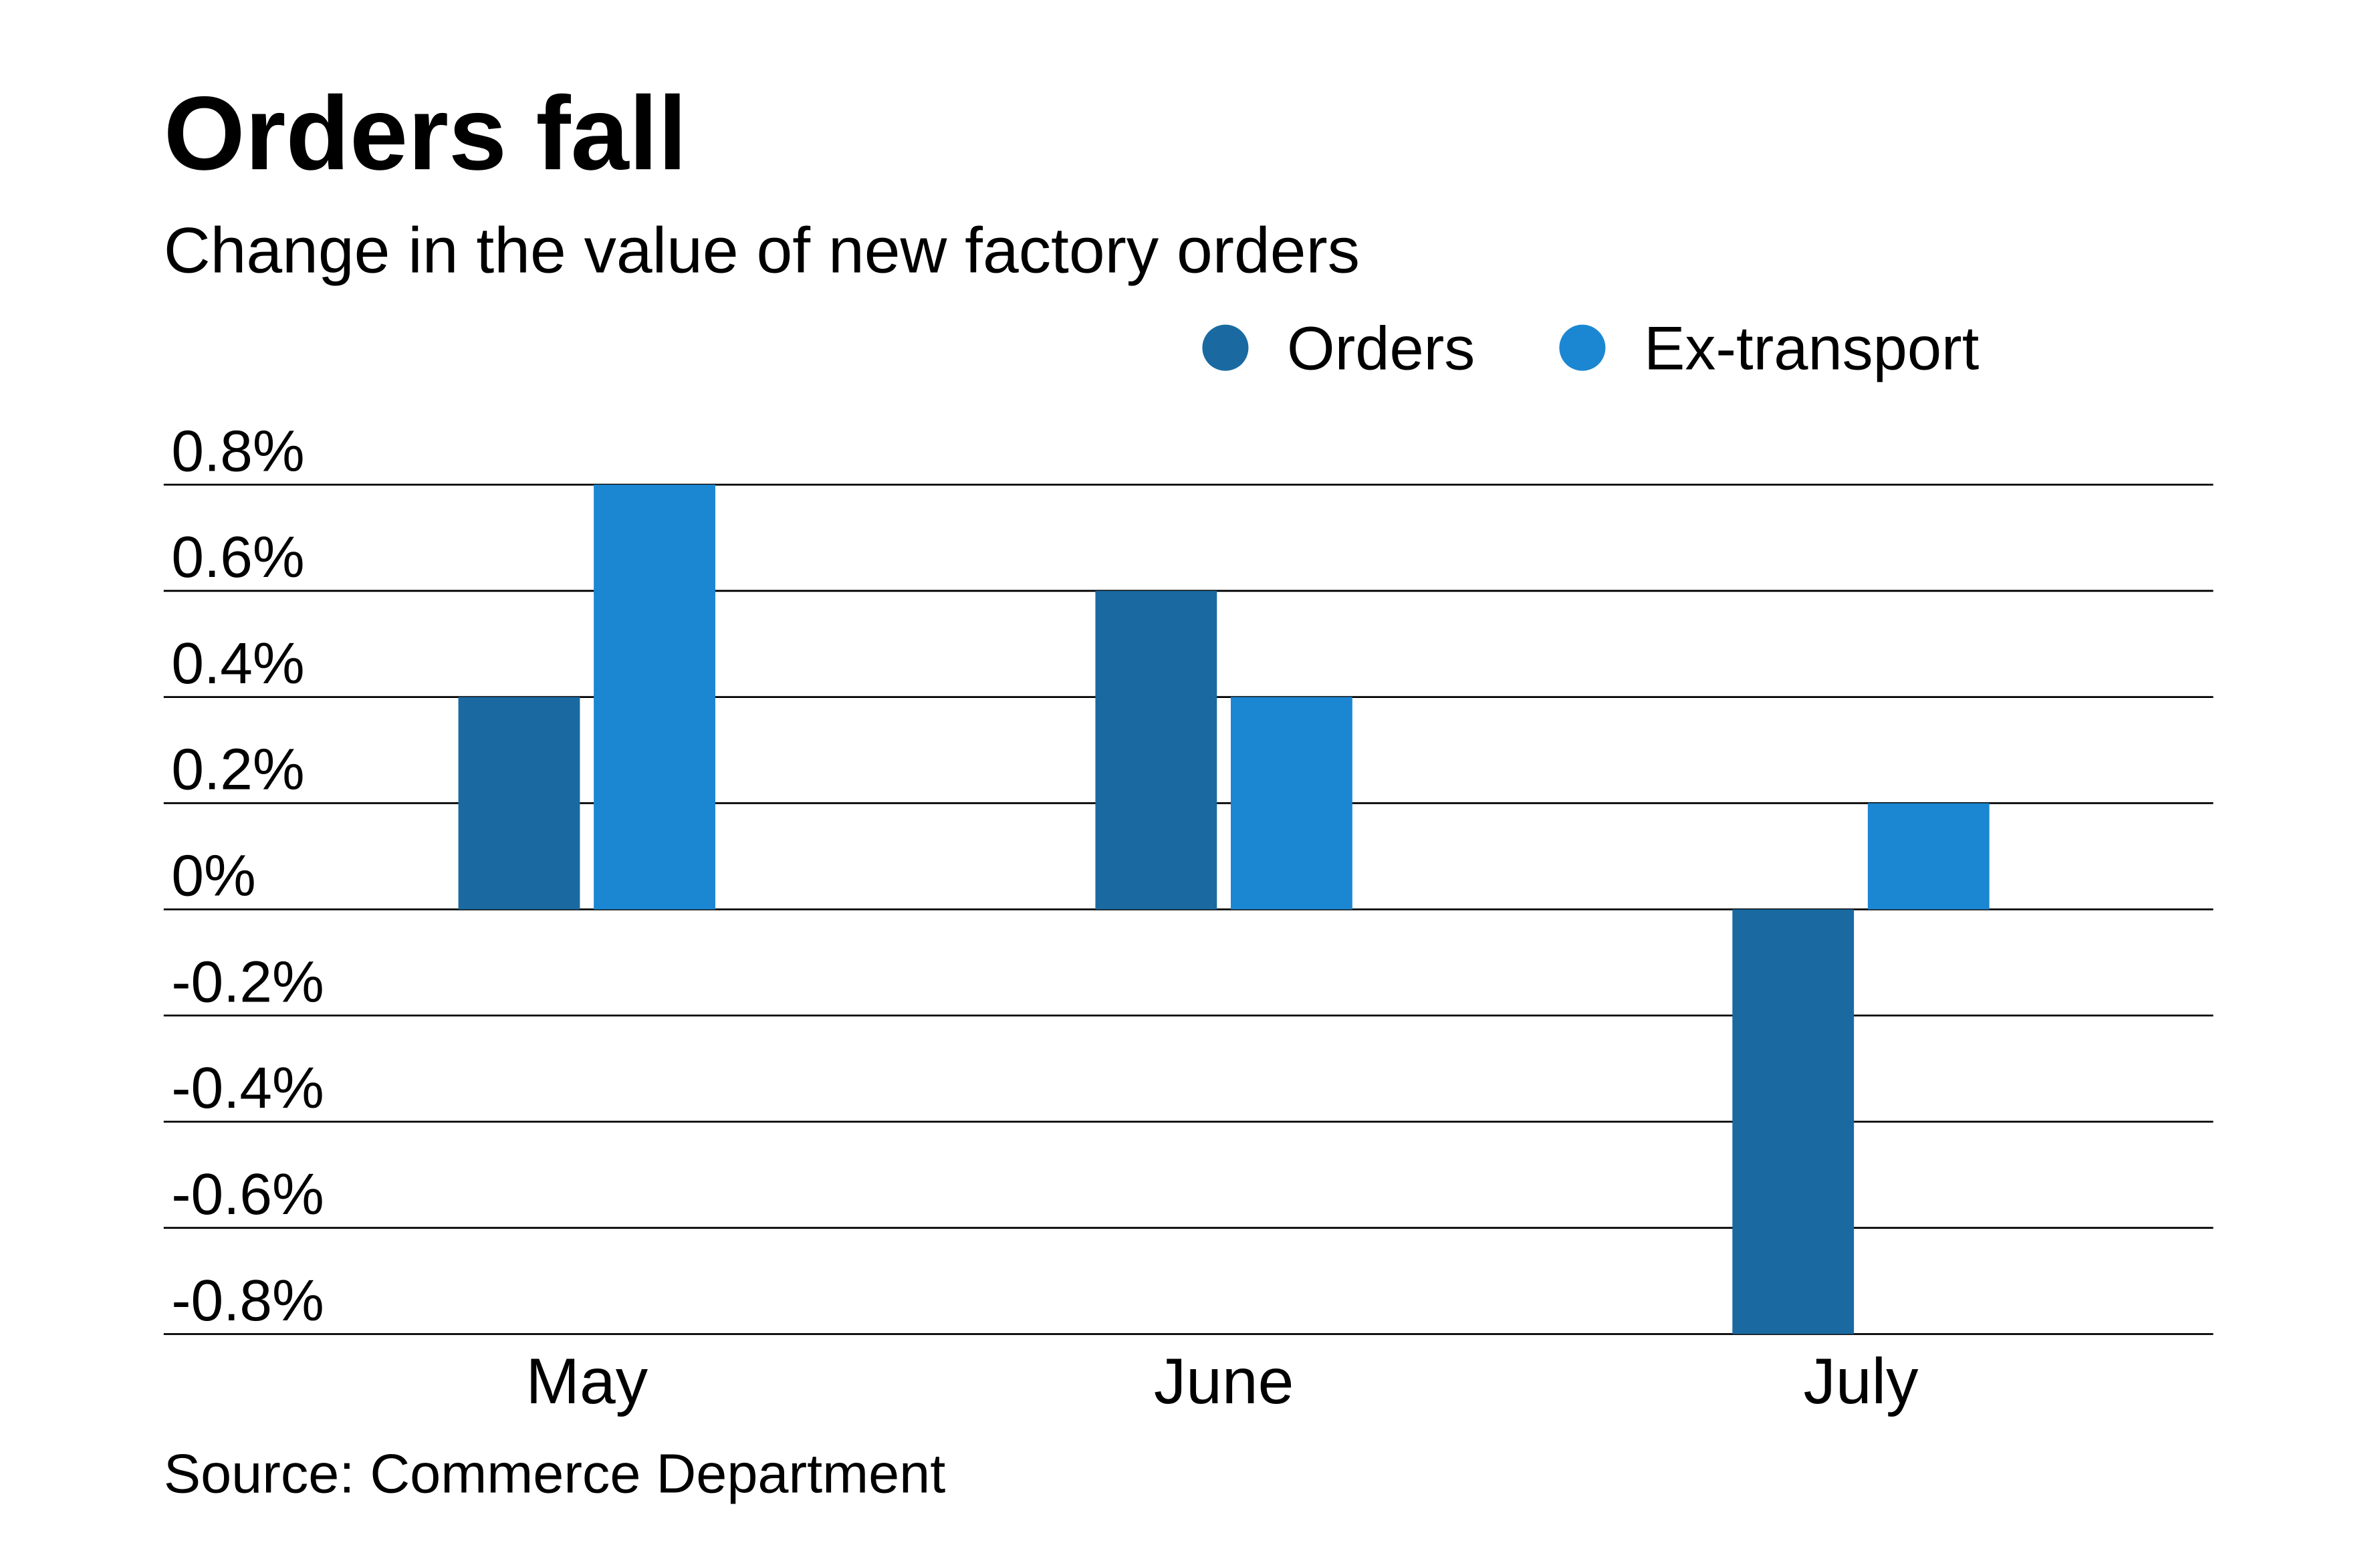 The height and width of the screenshot is (1551, 2380). I want to click on x-tick-label: May, so click(586, 1381).